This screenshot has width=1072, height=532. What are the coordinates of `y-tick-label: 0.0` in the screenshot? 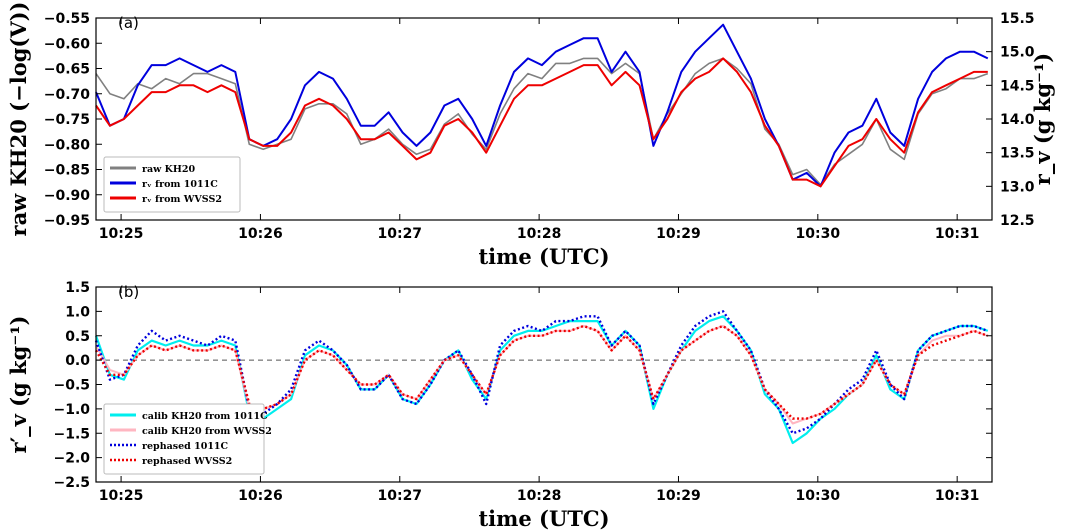 It's located at (77, 361).